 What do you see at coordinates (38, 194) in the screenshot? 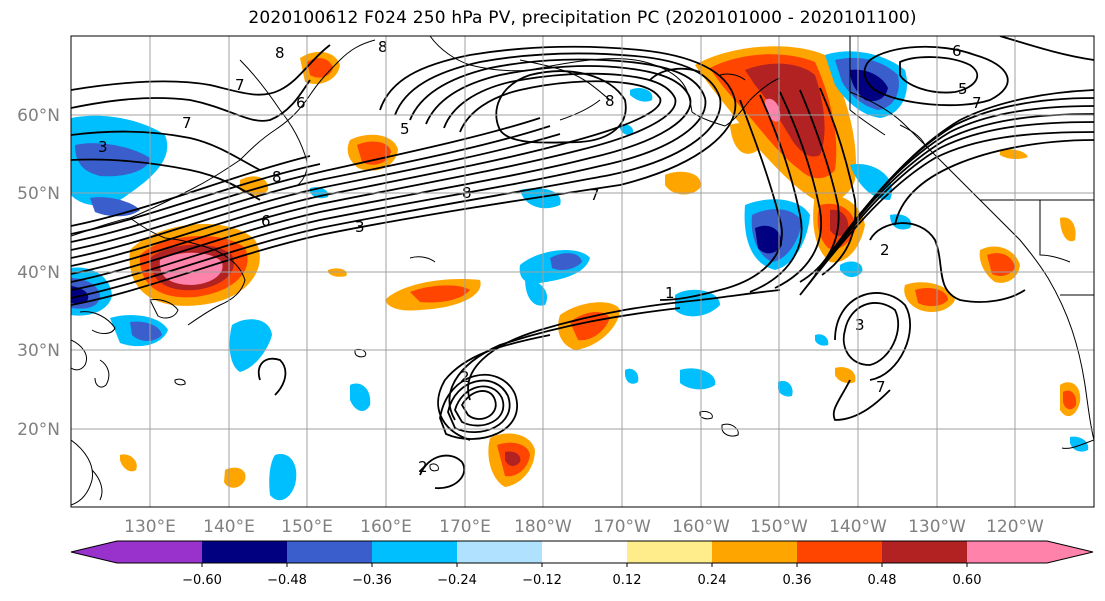
I see `lat-label: 50°N` at bounding box center [38, 194].